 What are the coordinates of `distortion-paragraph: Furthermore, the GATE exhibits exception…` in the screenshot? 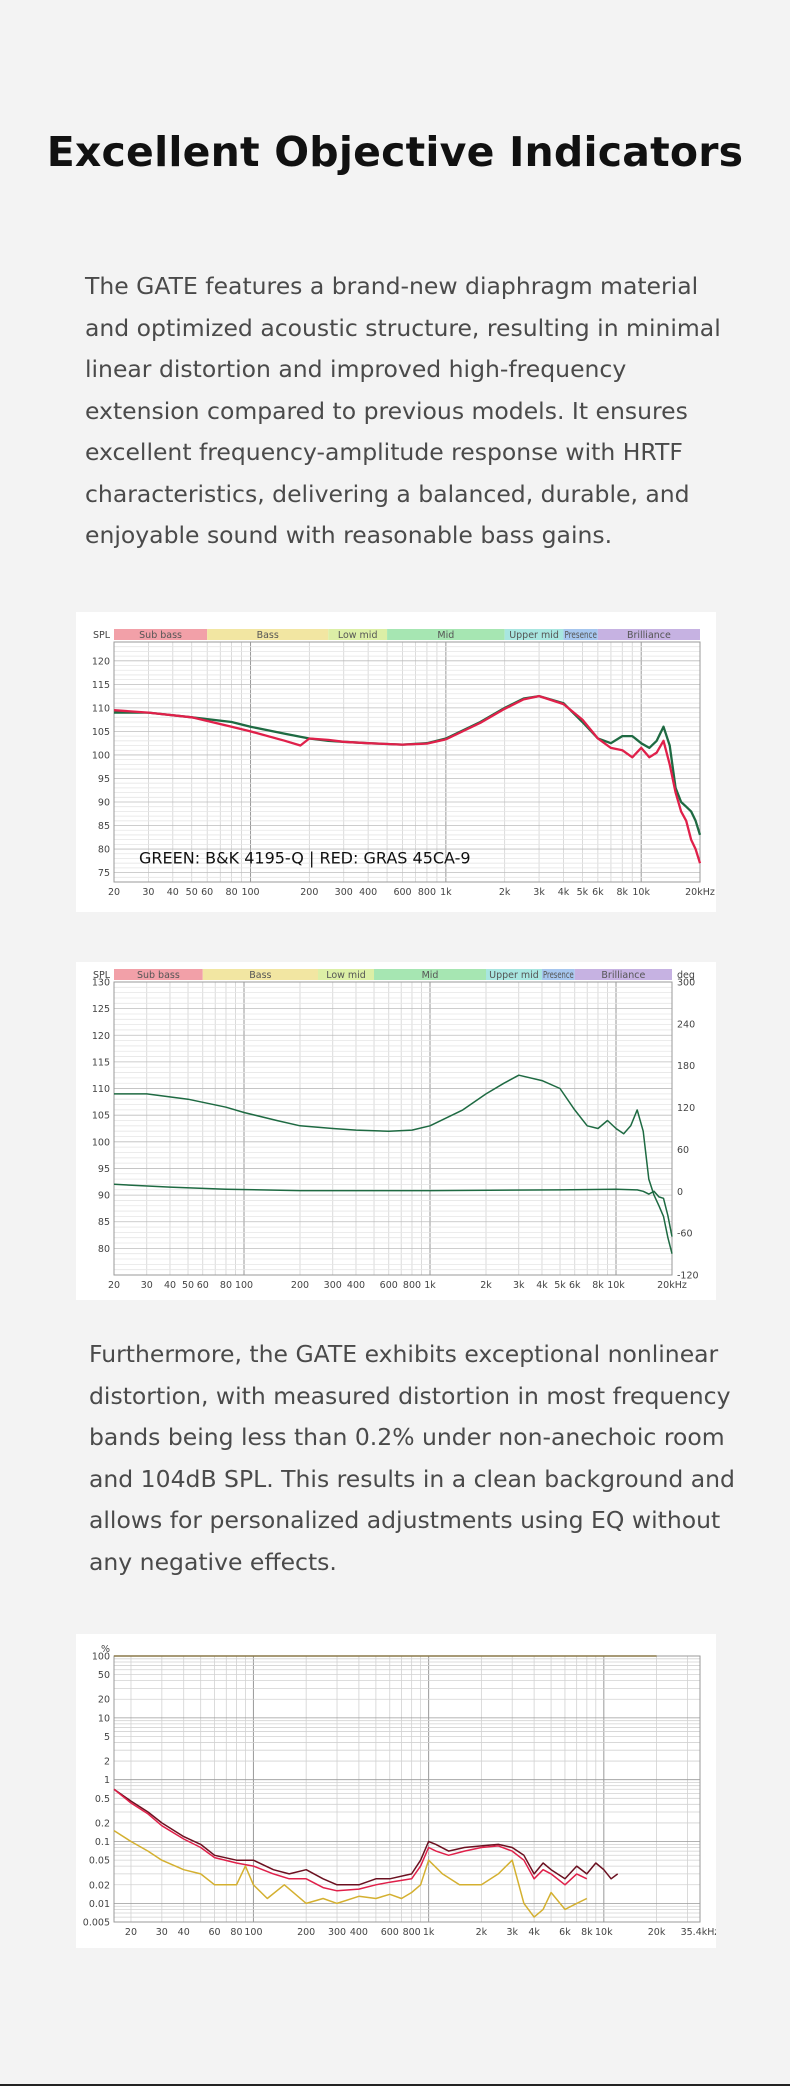 It's located at (412, 1458).